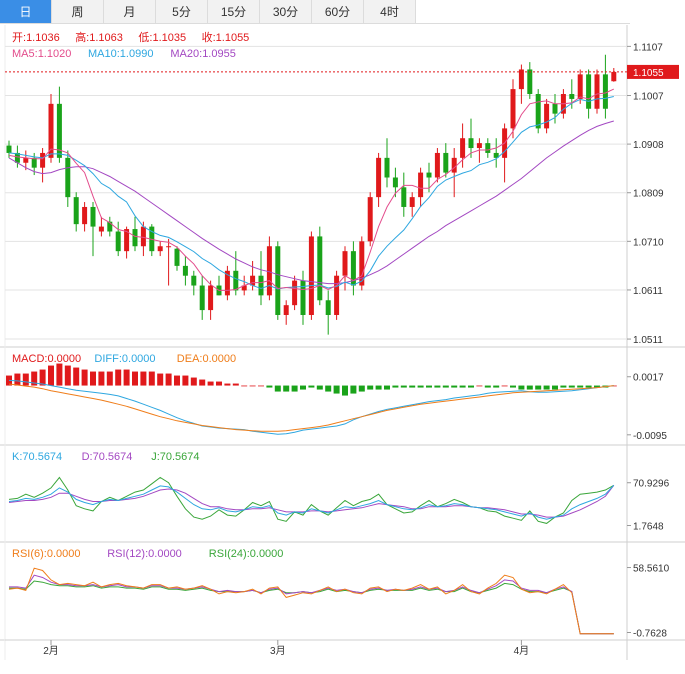 This screenshot has width=685, height=674. What do you see at coordinates (17, 457) in the screenshot?
I see `kdj-legend-label: K:` at bounding box center [17, 457].